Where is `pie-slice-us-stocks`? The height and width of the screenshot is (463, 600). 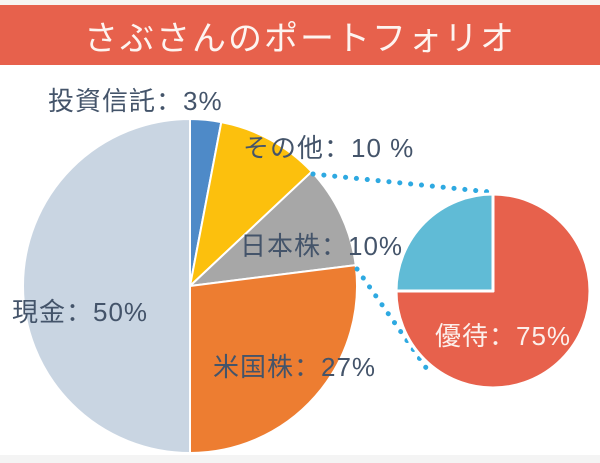 pie-slice-us-stocks is located at coordinates (274, 359).